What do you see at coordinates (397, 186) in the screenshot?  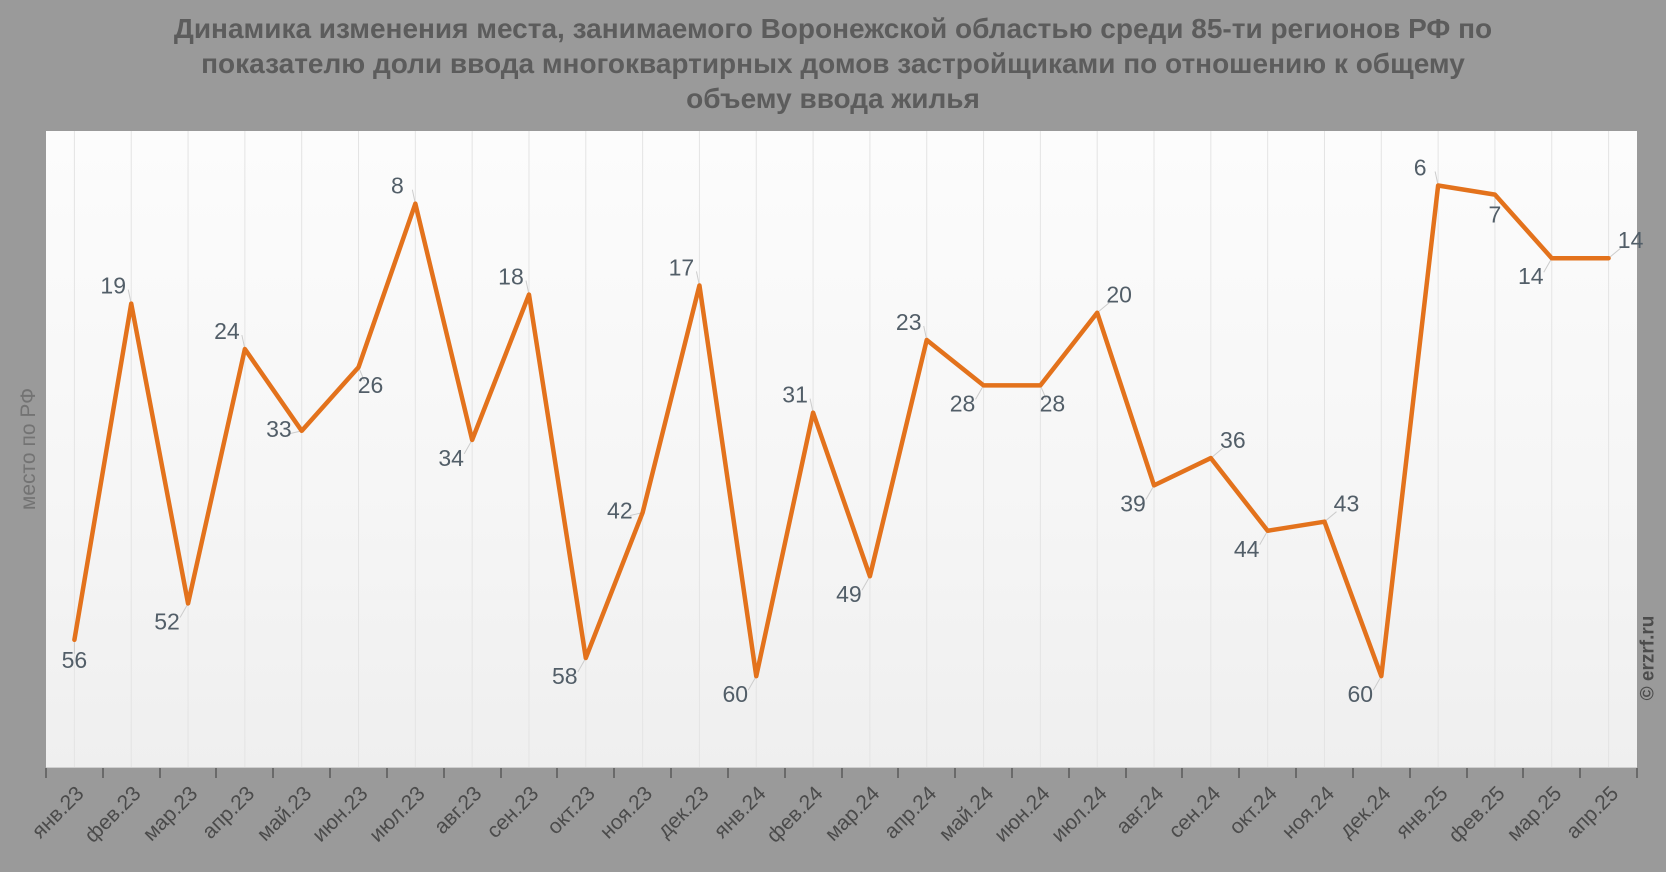 I see `data-label: 8` at bounding box center [397, 186].